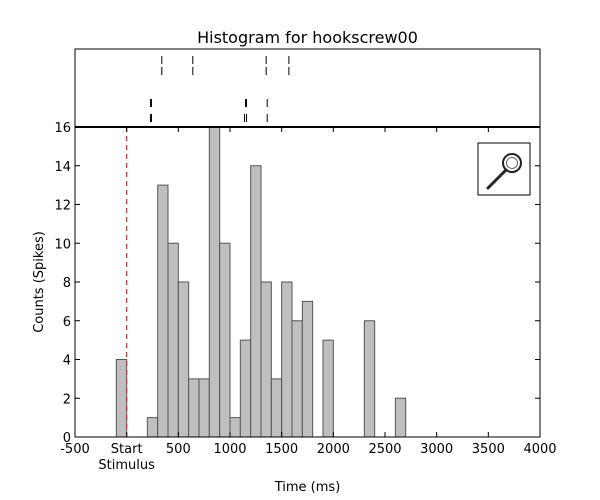  Describe the element at coordinates (67, 399) in the screenshot. I see `y-tick-label: 2` at that location.